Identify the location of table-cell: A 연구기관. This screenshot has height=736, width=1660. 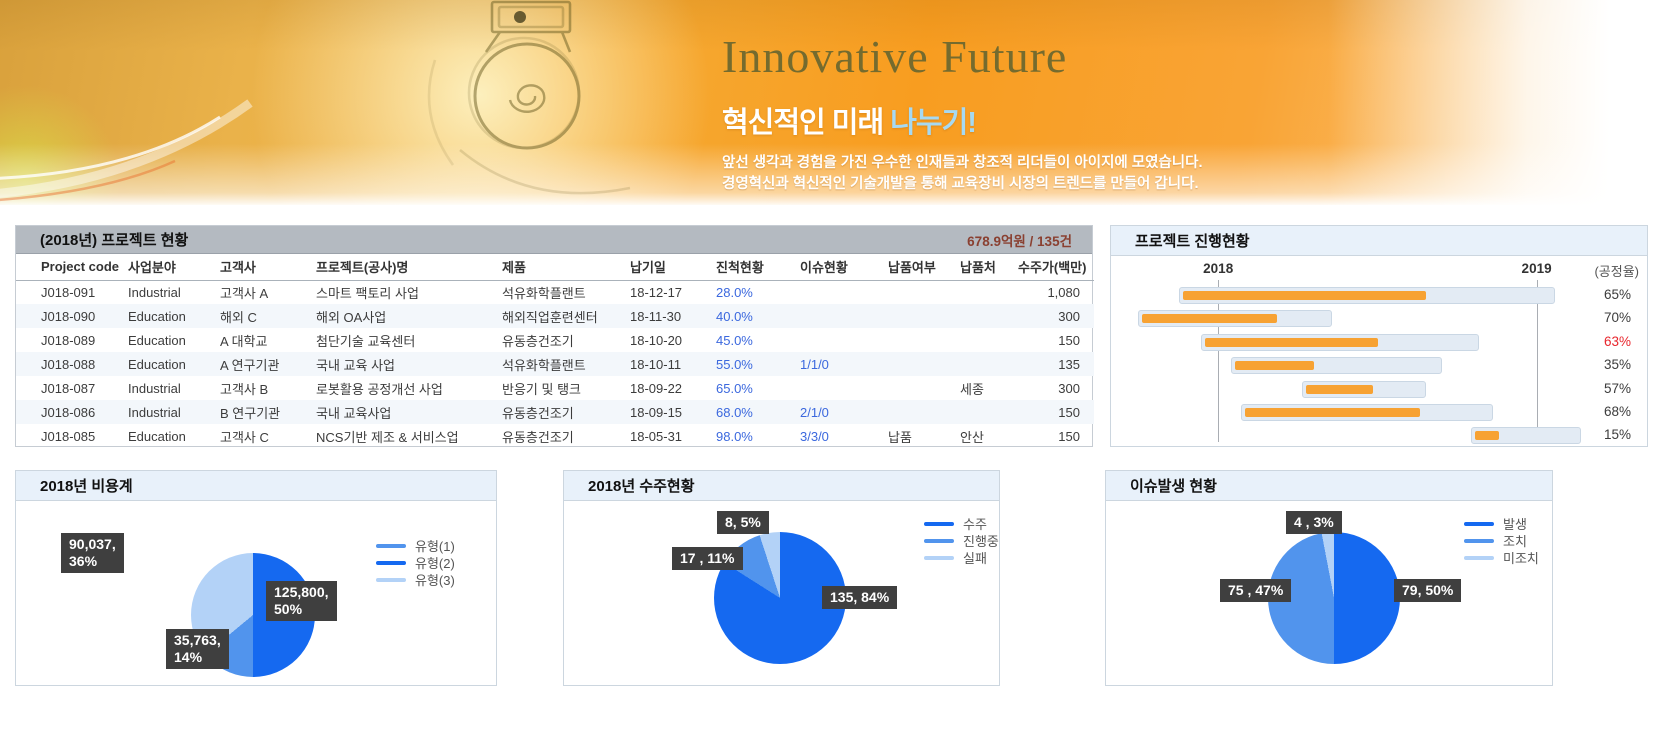
(250, 365).